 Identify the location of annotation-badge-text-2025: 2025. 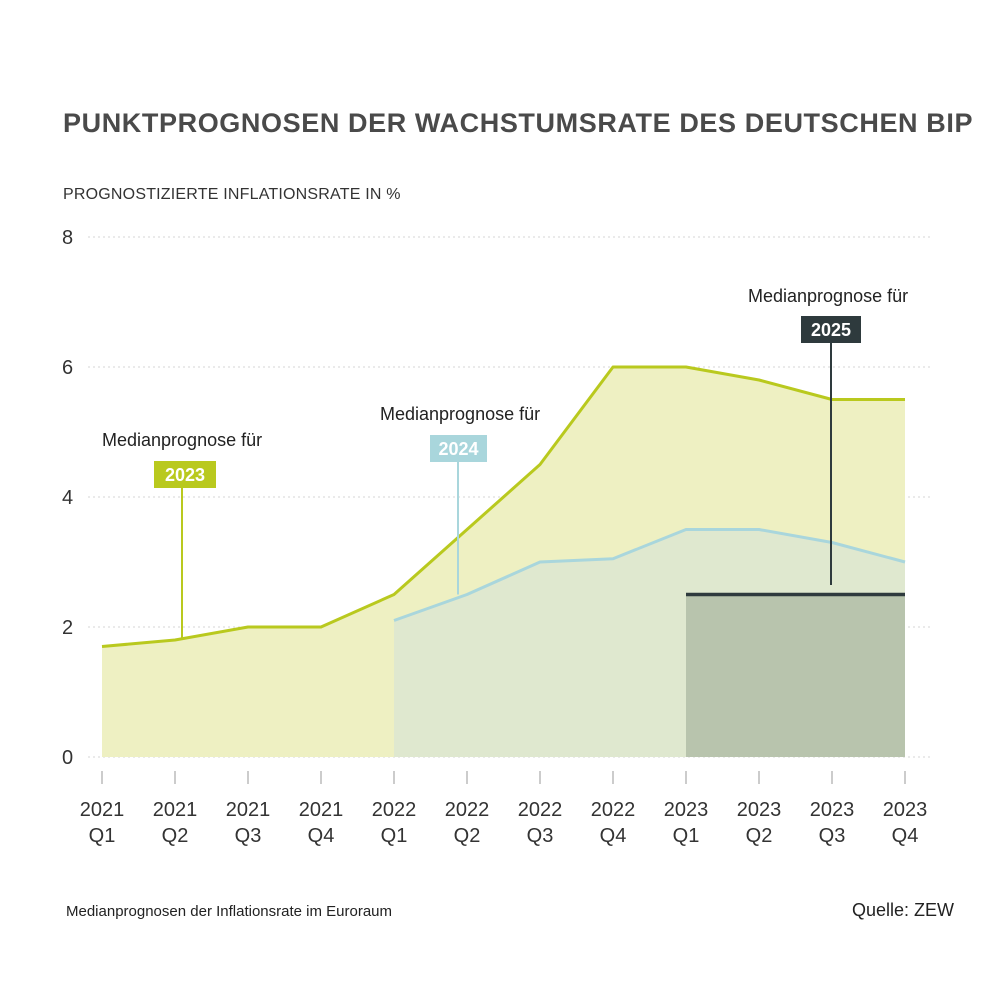
(831, 330).